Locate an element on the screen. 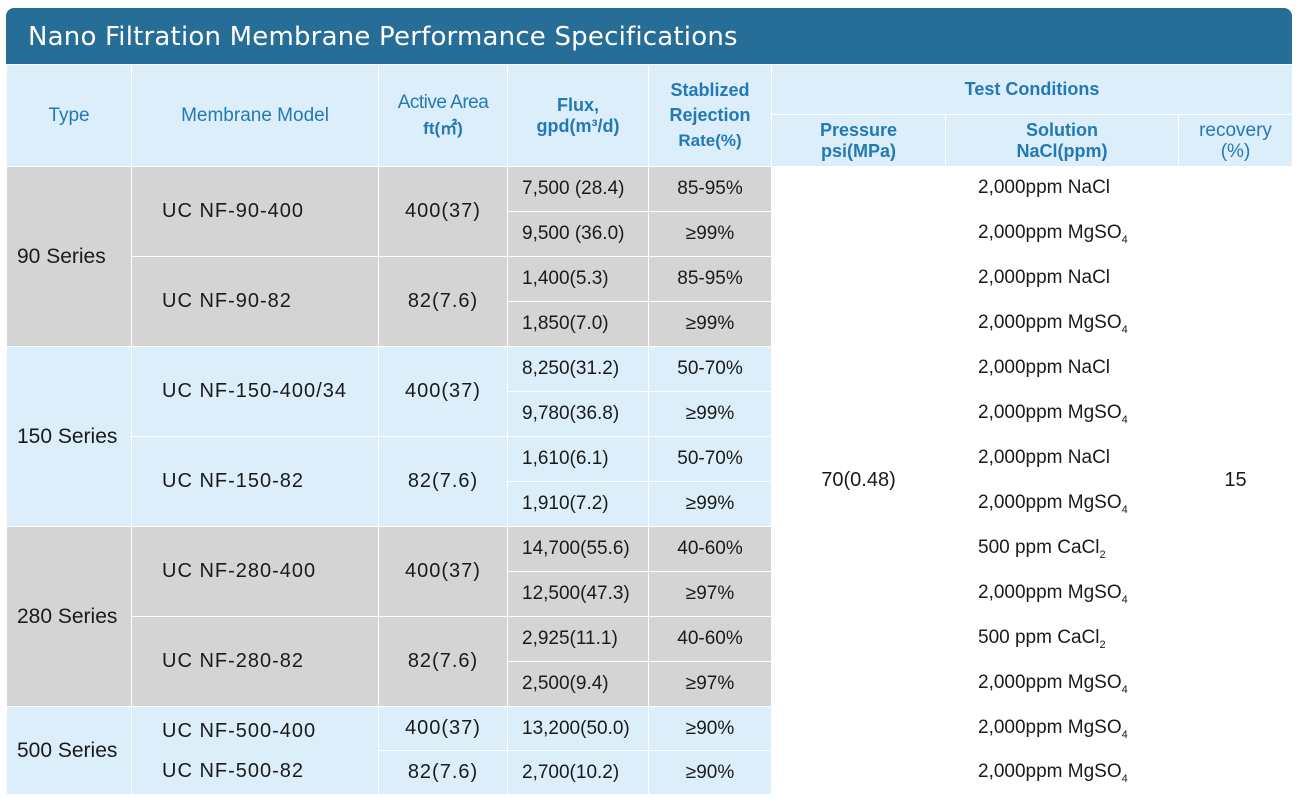 This screenshot has height=799, width=1298. header-solution: Solution NaCl(ppm) is located at coordinates (1062, 140).